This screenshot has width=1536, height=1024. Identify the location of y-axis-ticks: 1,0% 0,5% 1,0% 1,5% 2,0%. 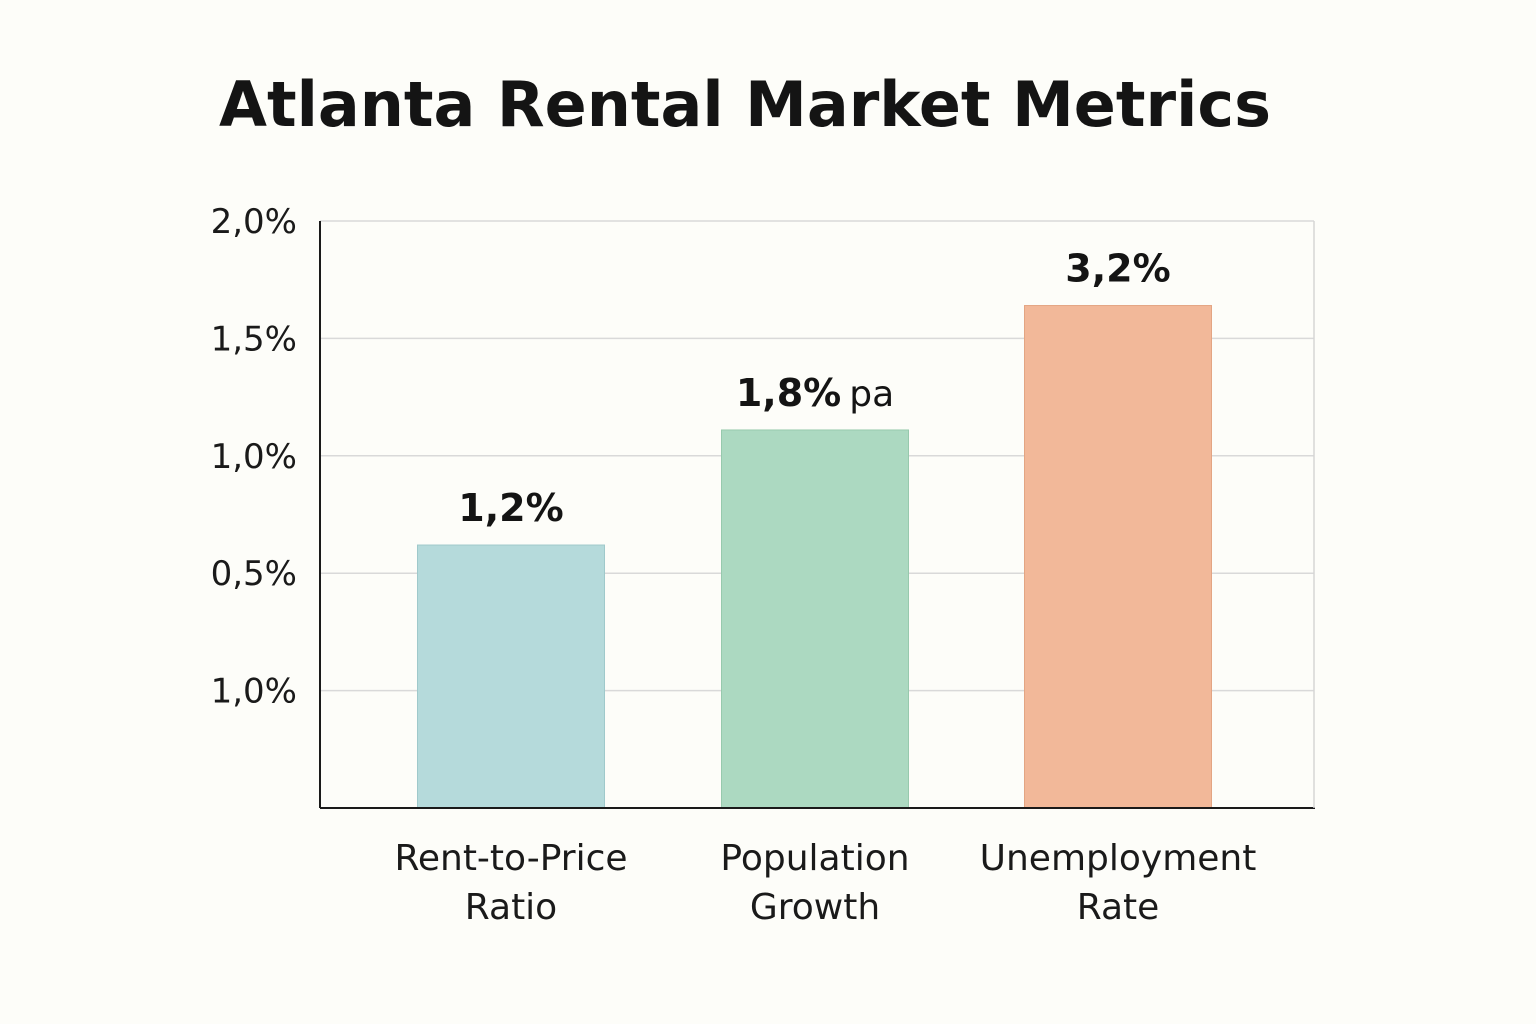
(254, 457).